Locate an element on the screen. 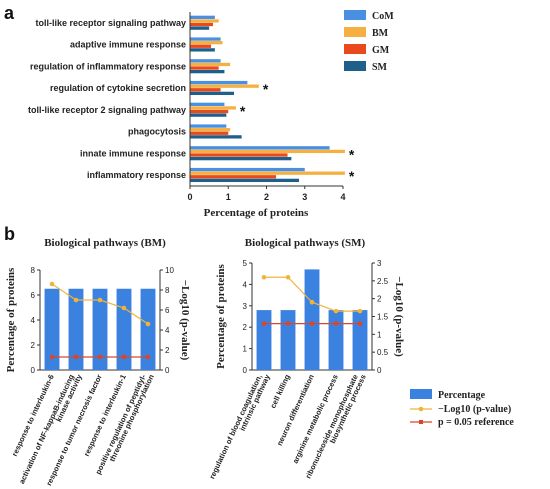 This screenshot has height=489, width=550. x-tick-label: 0 is located at coordinates (189, 197).